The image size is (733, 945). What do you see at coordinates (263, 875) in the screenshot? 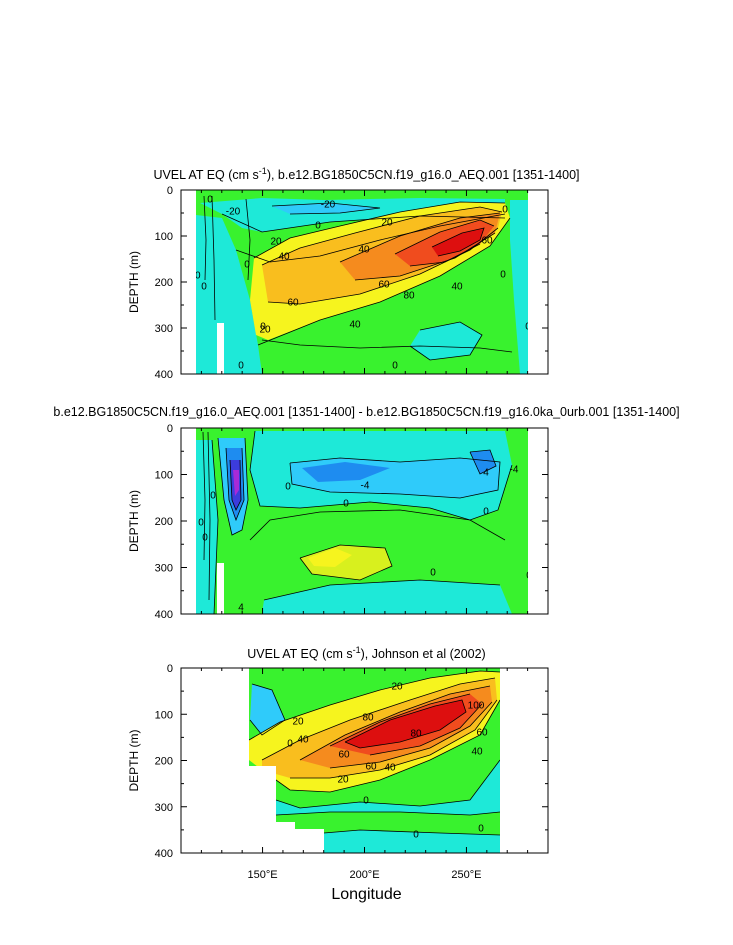
I see `x-tick-label: 150°E` at bounding box center [263, 875].